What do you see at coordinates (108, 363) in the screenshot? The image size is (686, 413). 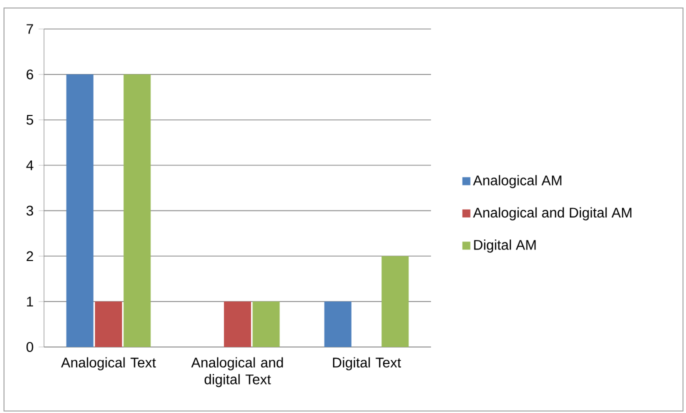 I see `x-tick-label: Analogical Text` at bounding box center [108, 363].